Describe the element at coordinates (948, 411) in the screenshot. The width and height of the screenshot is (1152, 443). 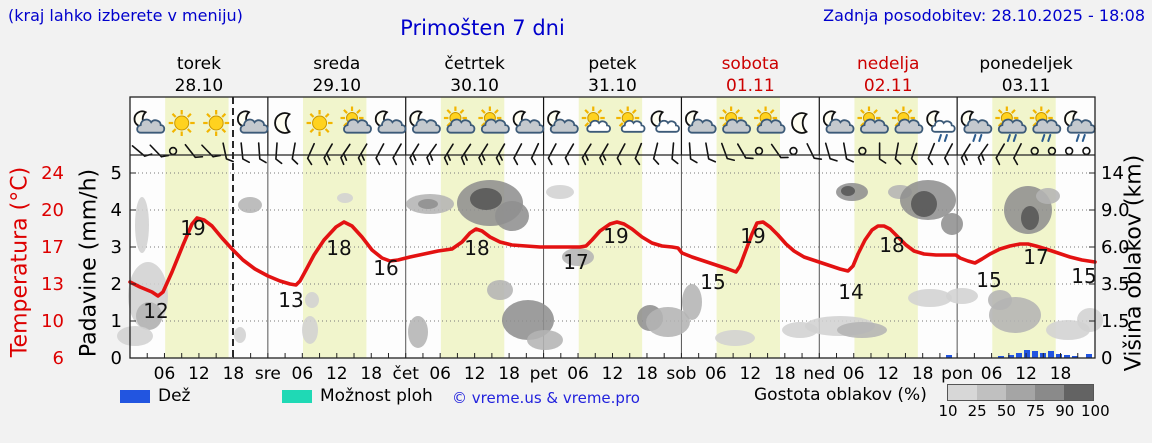
I see `gradient-scale-label: 10` at that location.